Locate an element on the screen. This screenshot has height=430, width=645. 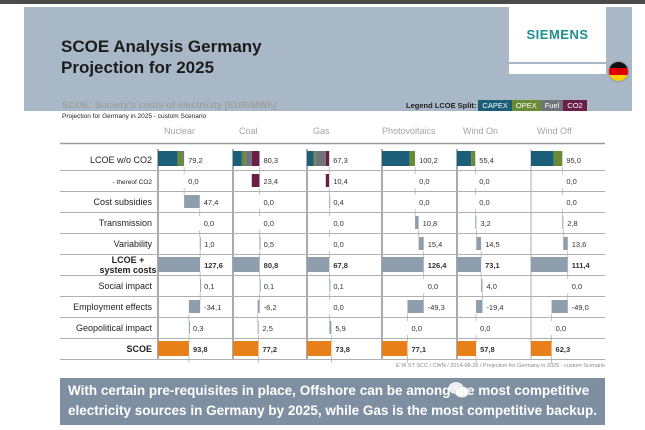
value-label: 1,0 is located at coordinates (209, 244).